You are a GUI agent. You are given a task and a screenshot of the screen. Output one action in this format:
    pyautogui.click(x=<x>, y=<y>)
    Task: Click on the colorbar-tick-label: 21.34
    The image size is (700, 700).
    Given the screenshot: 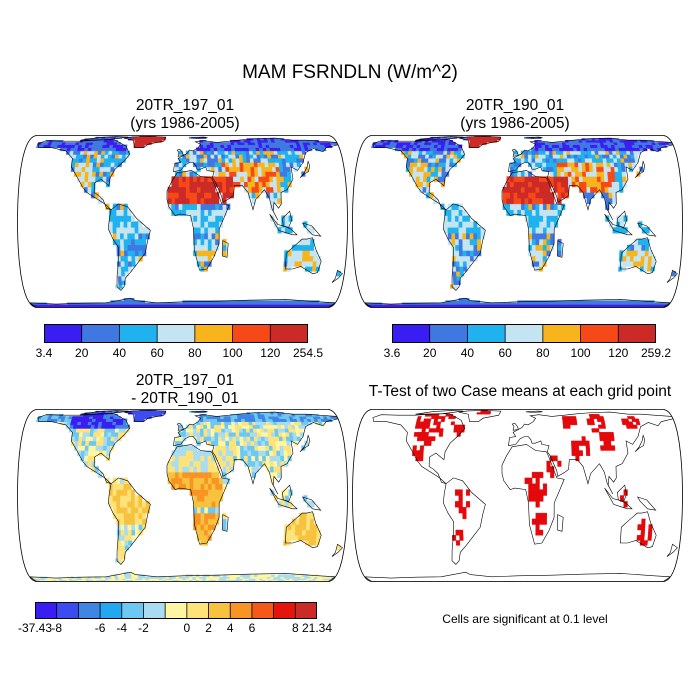 What is the action you would take?
    pyautogui.click(x=317, y=628)
    